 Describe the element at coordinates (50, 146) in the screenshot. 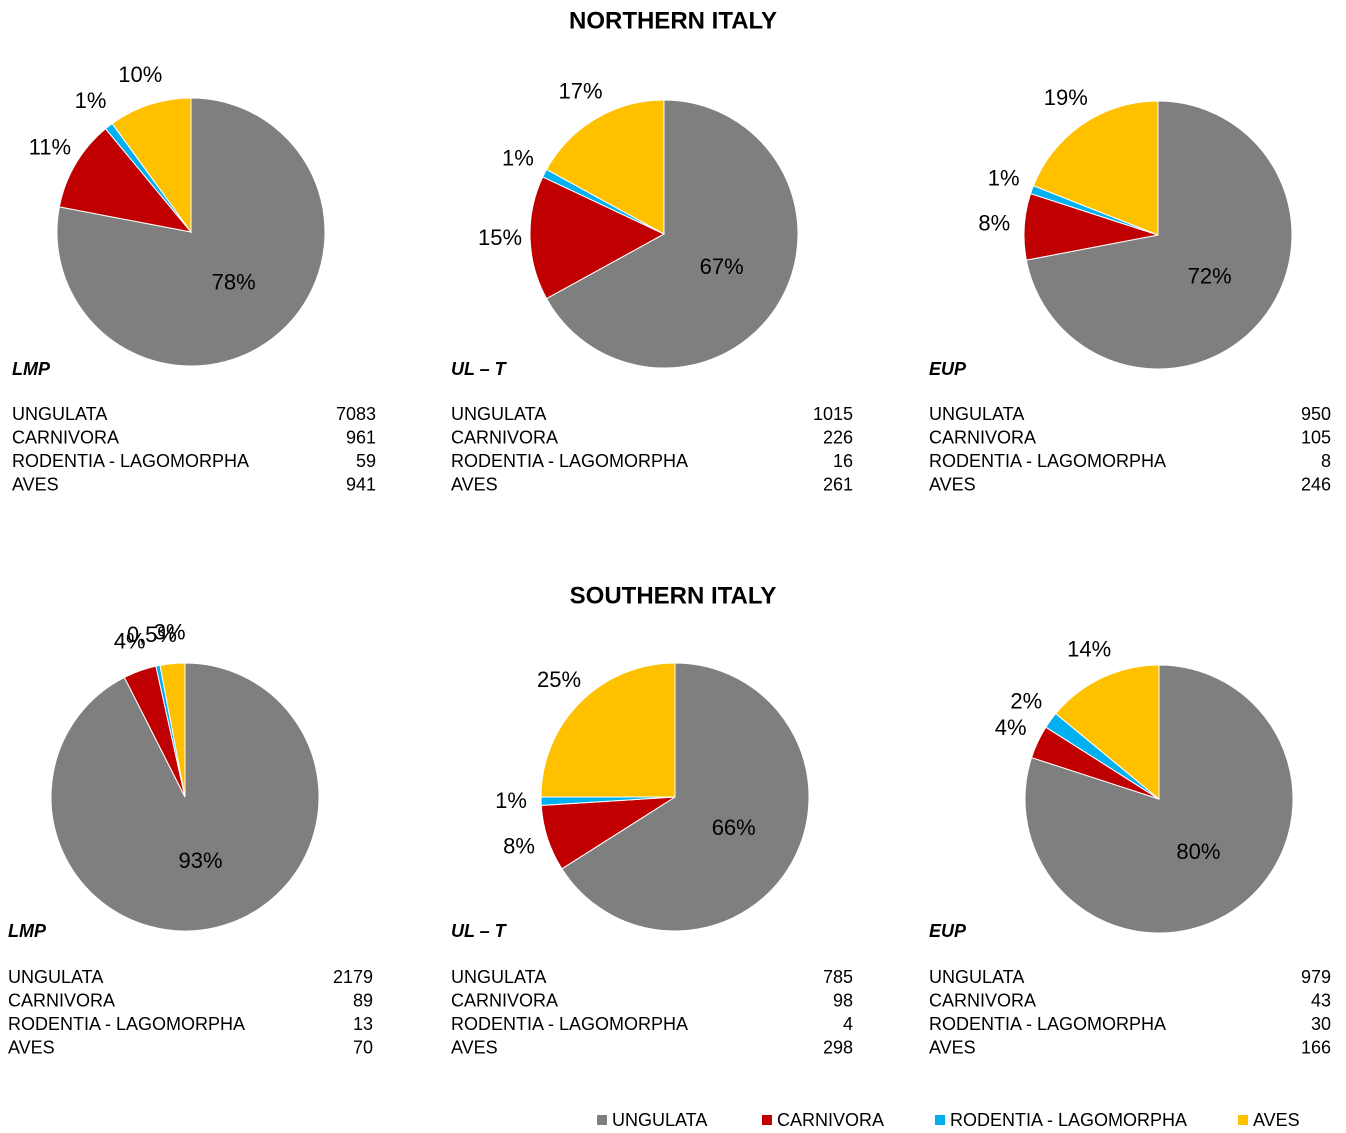

I see `slice-label: 11%` at that location.